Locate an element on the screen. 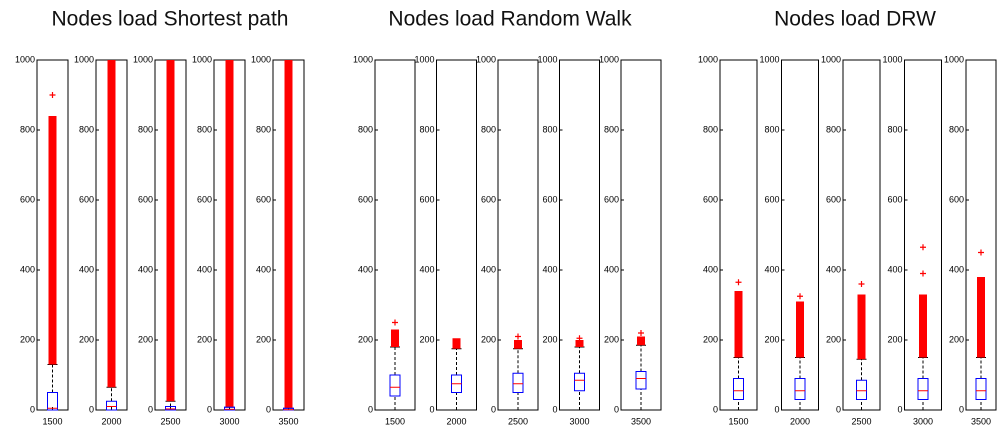 The image size is (997, 430). x-tick-label: 2500 is located at coordinates (861, 421).